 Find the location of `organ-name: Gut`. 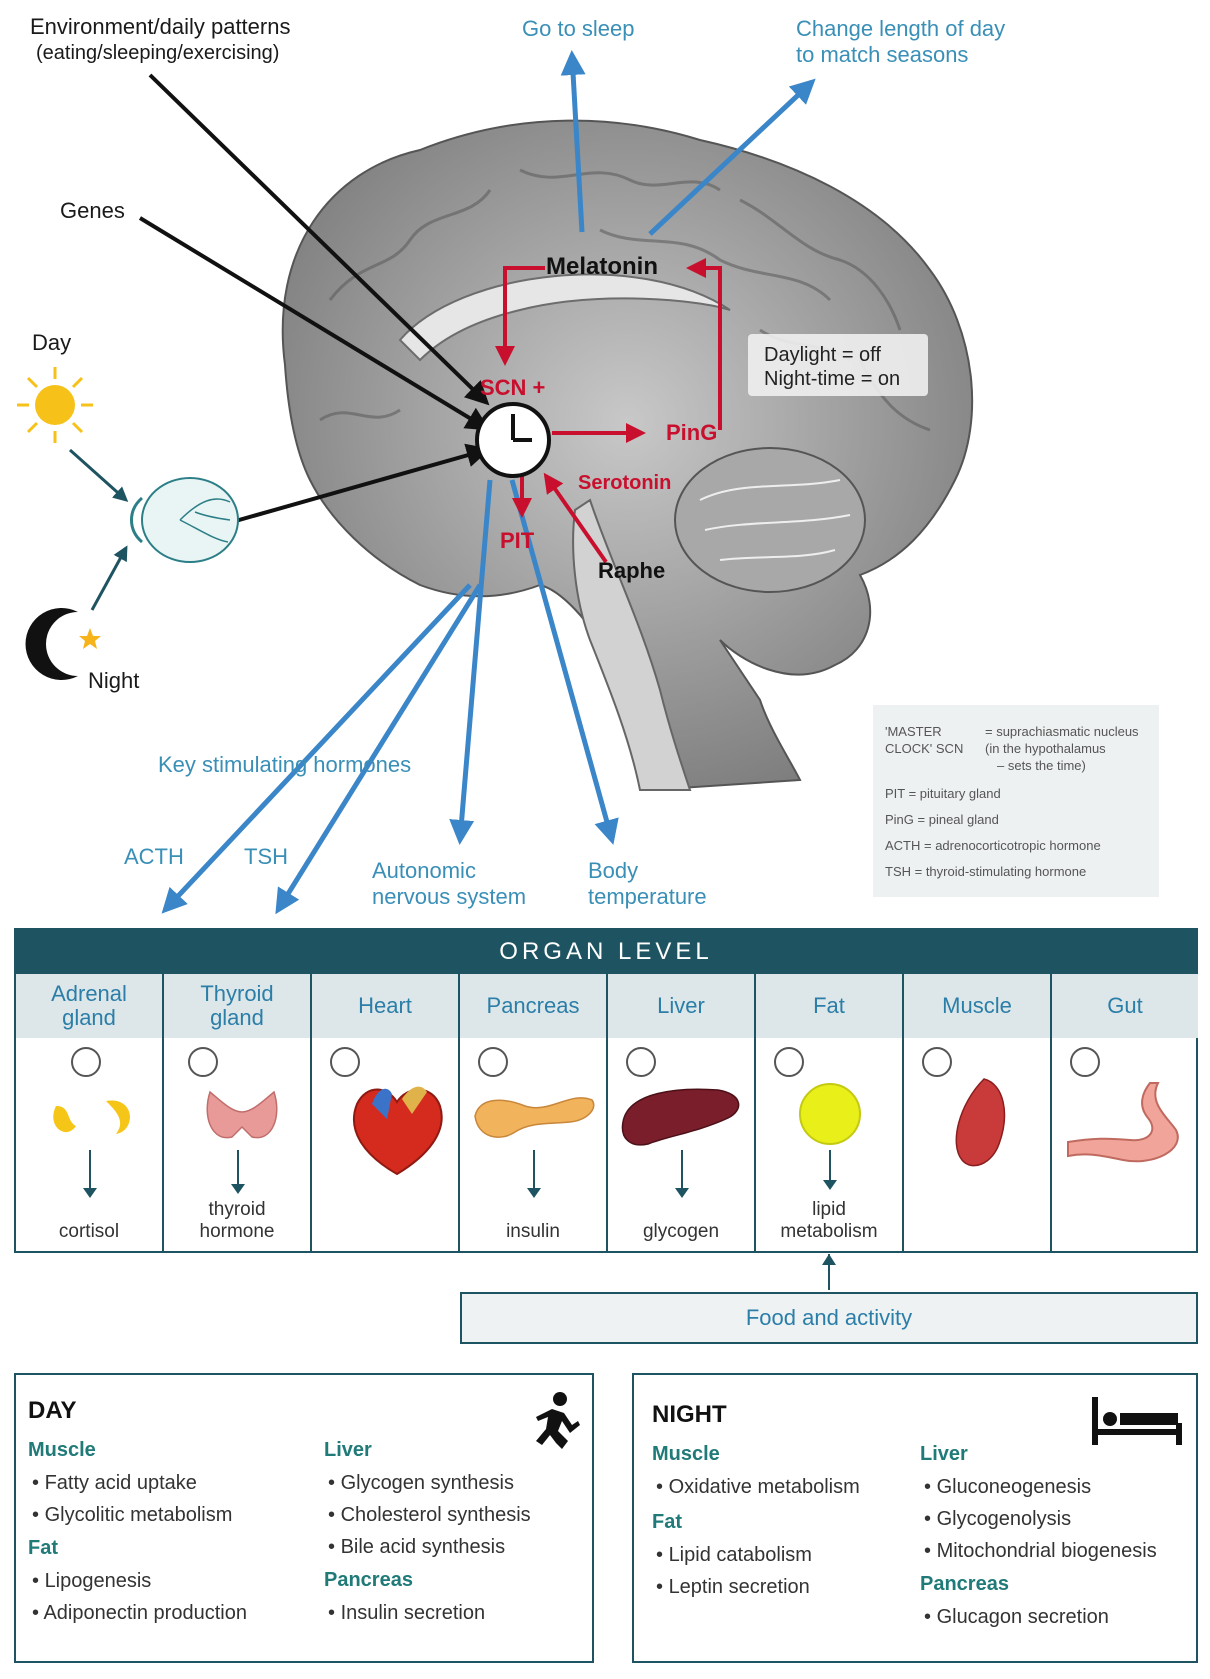

organ-name: Gut is located at coordinates (1125, 1006).